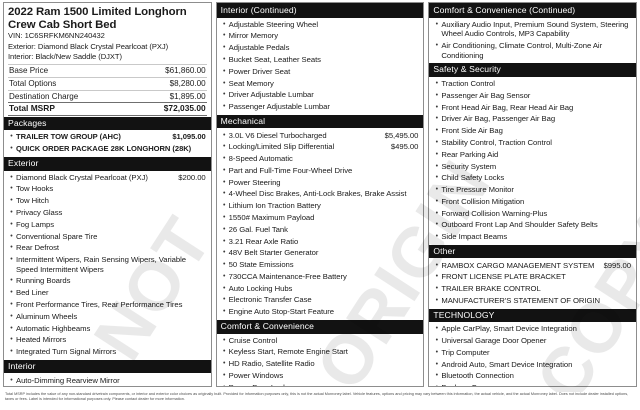 The height and width of the screenshot is (410, 640). What do you see at coordinates (320, 376) in the screenshot?
I see `feature-item: • Power Windows` at bounding box center [320, 376].